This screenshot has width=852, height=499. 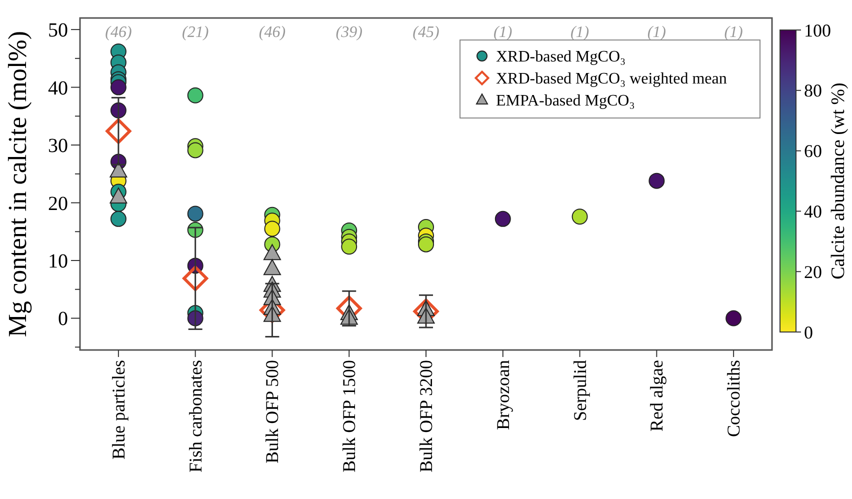 I want to click on y-tick-label: 10, so click(x=58, y=261).